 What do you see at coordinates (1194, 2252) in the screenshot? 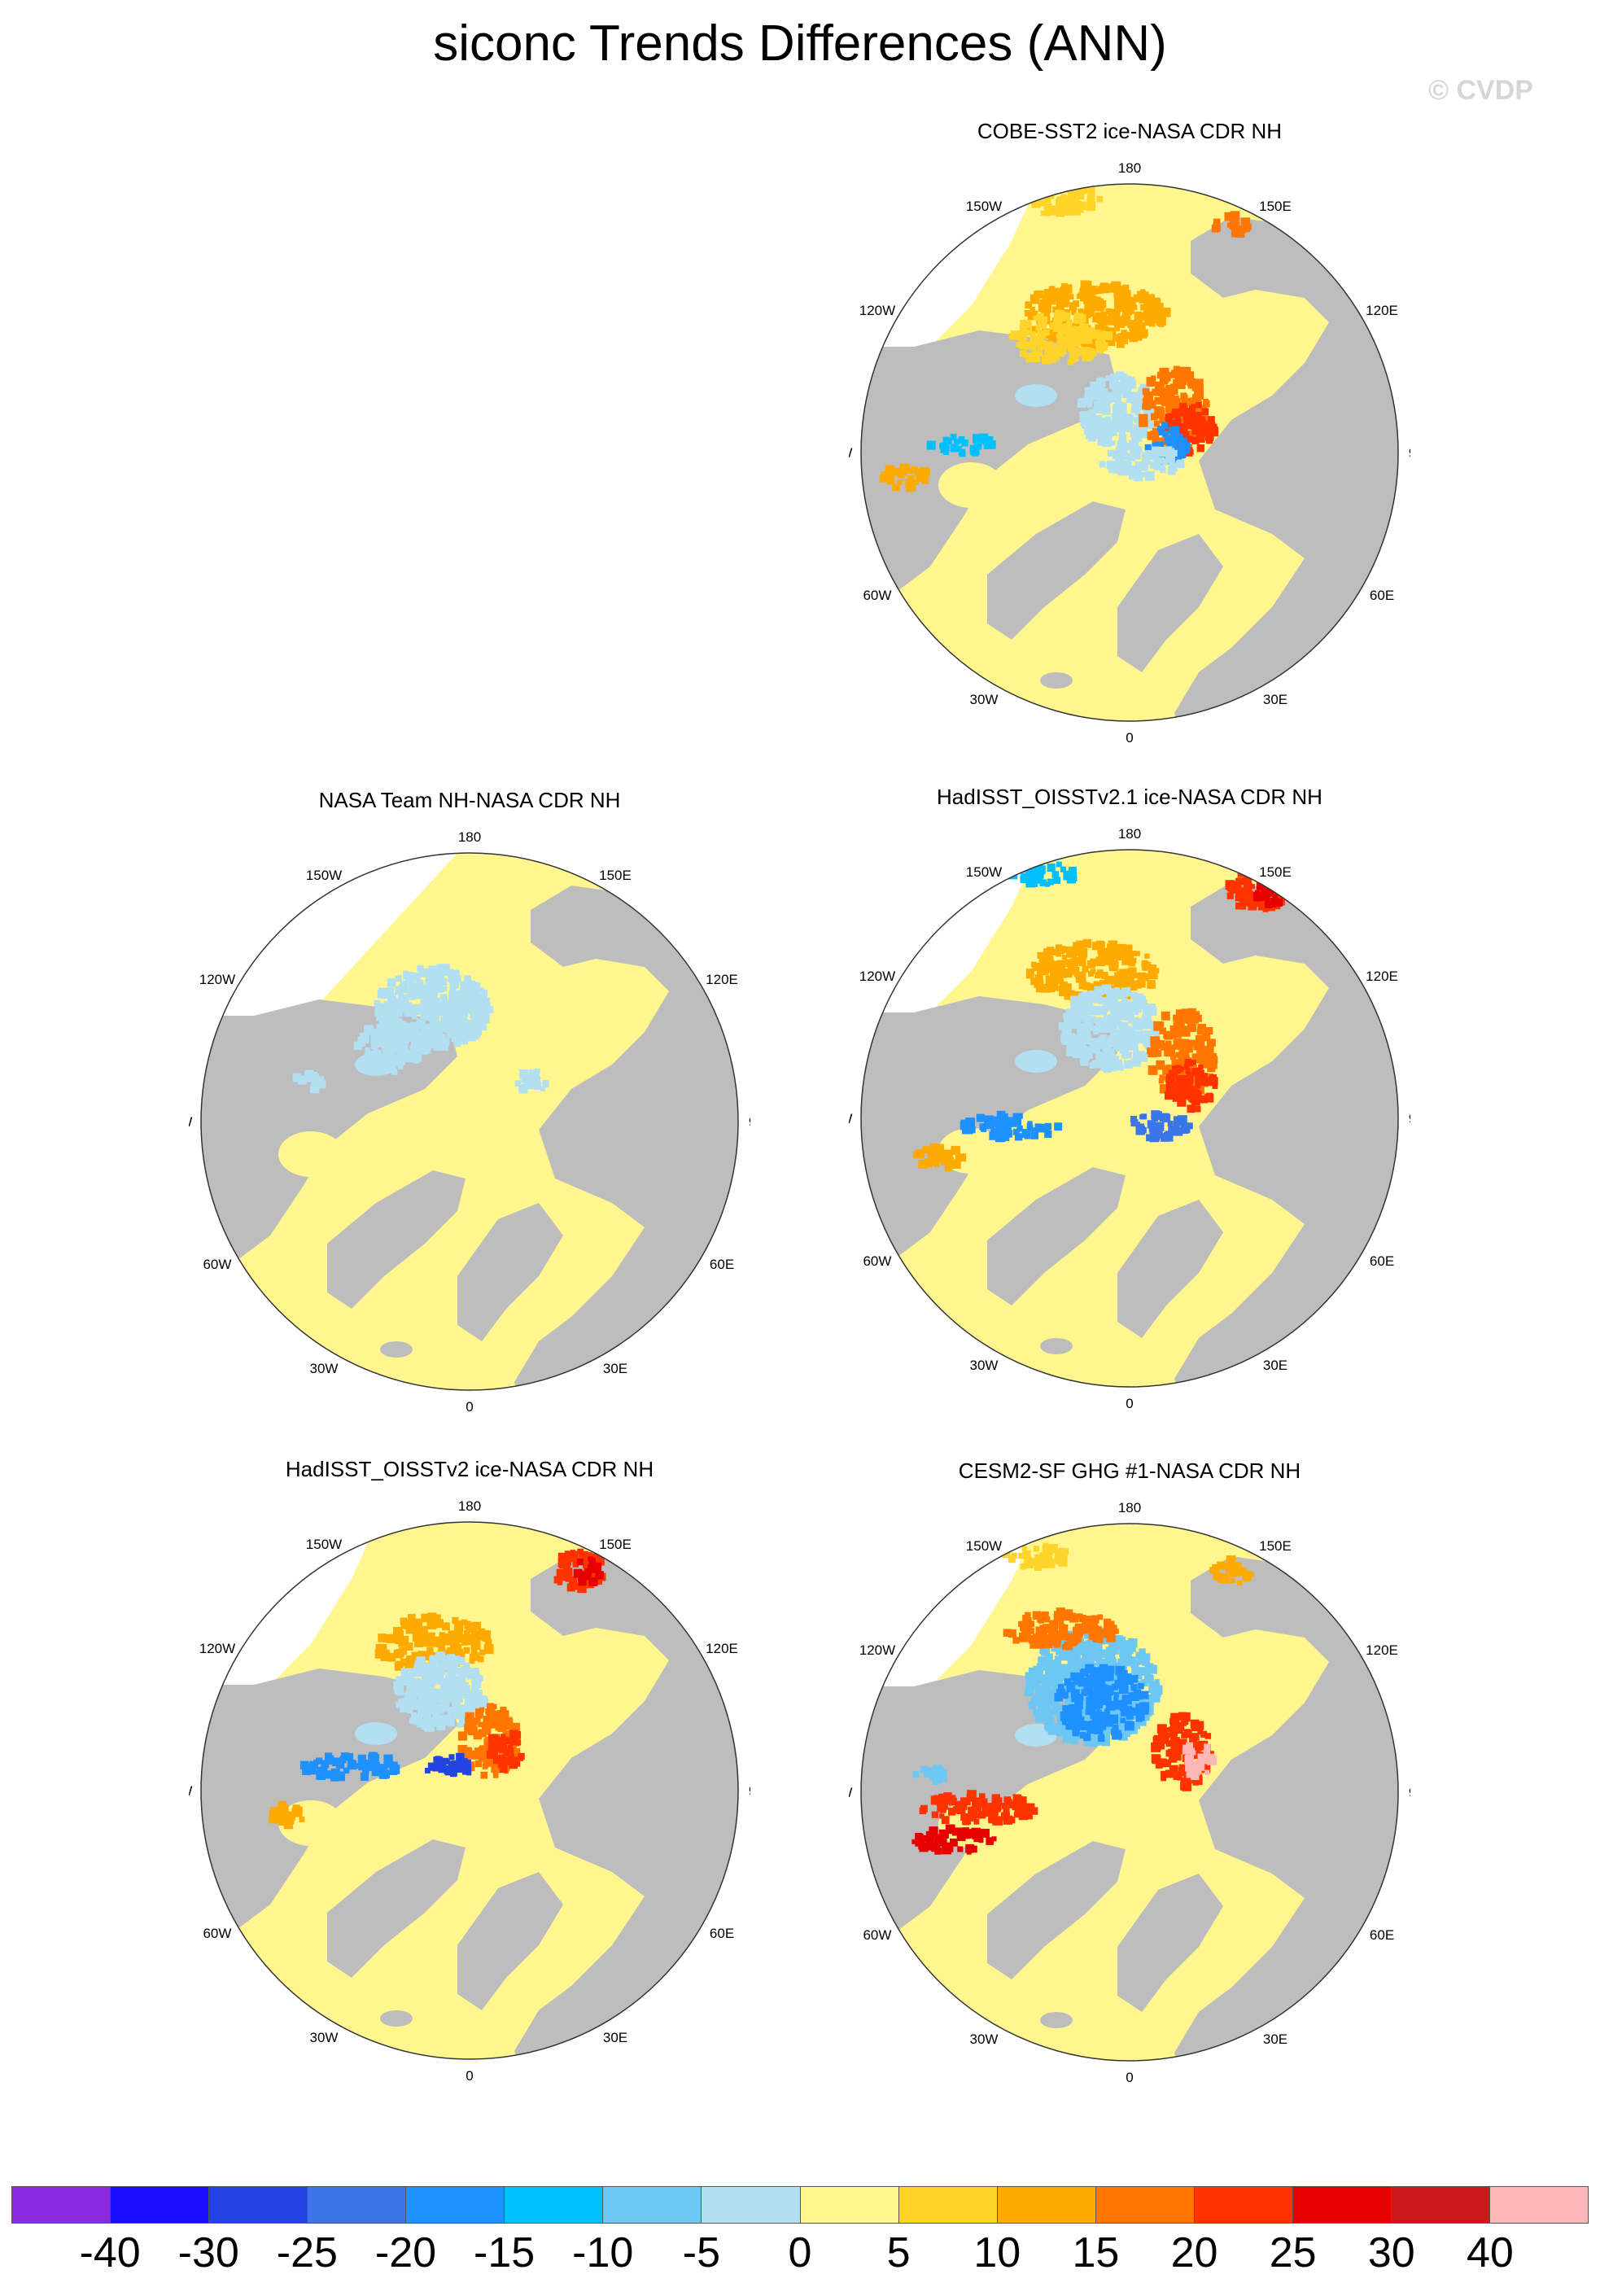
I see `colorbar-tick-label: 20` at bounding box center [1194, 2252].